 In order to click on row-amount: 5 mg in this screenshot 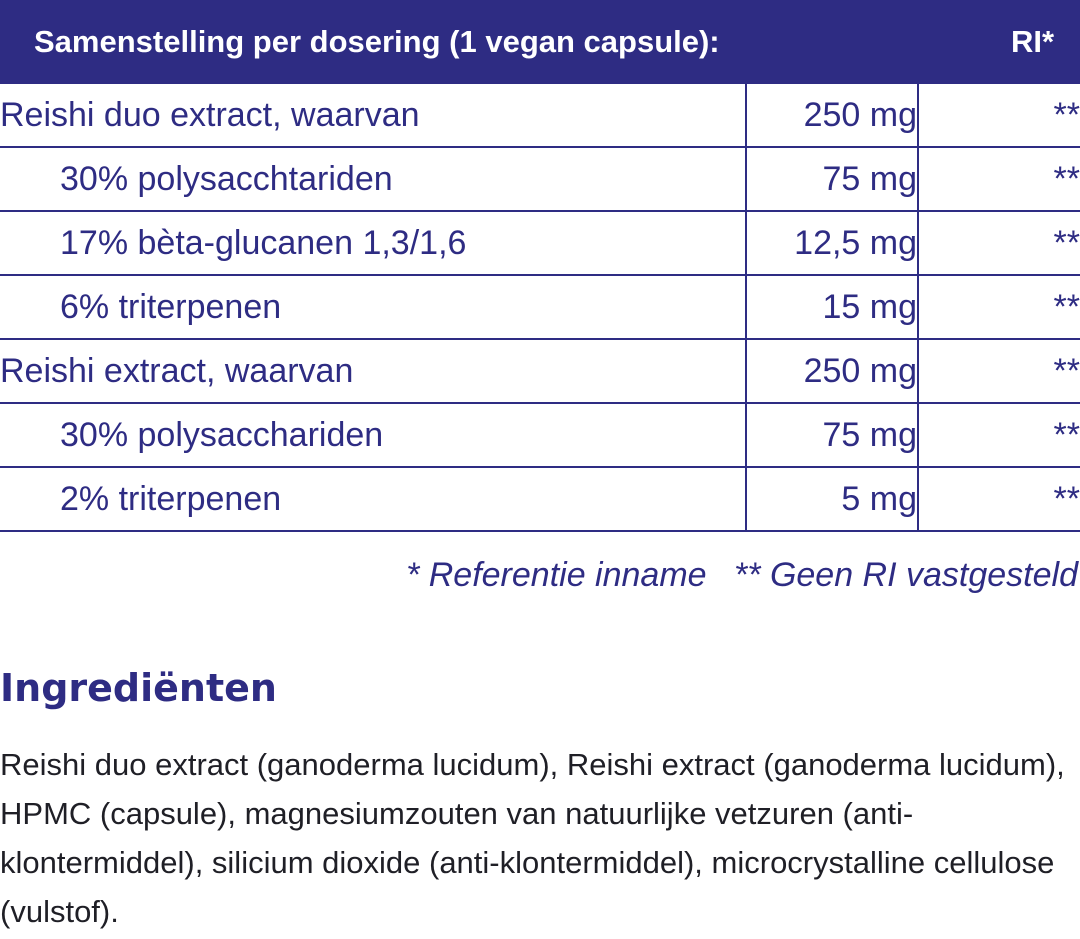, I will do `click(832, 499)`.